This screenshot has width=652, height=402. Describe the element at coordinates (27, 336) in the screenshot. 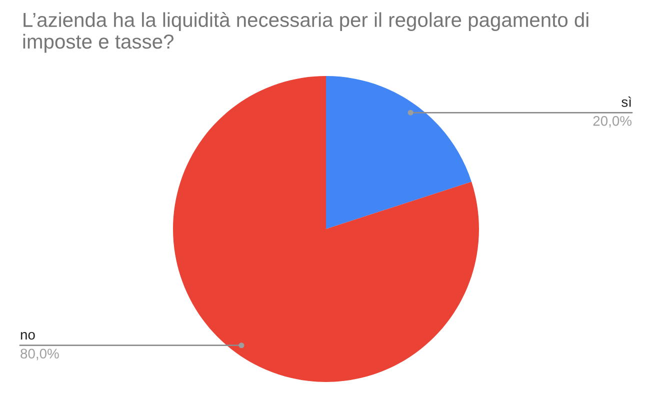

I see `slice-label: no` at that location.